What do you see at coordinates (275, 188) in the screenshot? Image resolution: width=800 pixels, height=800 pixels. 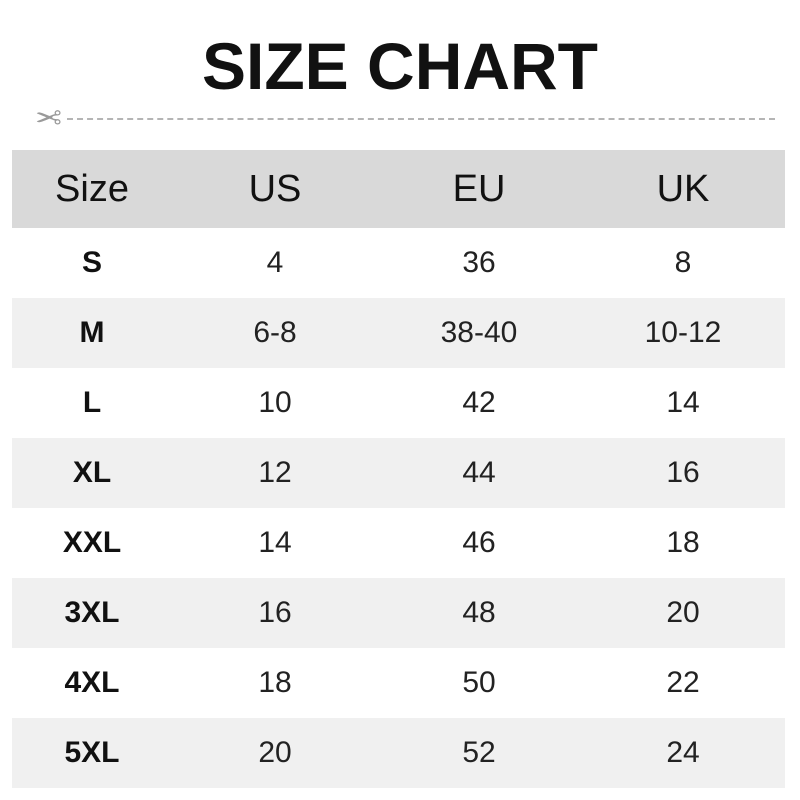 I see `header-us: US` at bounding box center [275, 188].